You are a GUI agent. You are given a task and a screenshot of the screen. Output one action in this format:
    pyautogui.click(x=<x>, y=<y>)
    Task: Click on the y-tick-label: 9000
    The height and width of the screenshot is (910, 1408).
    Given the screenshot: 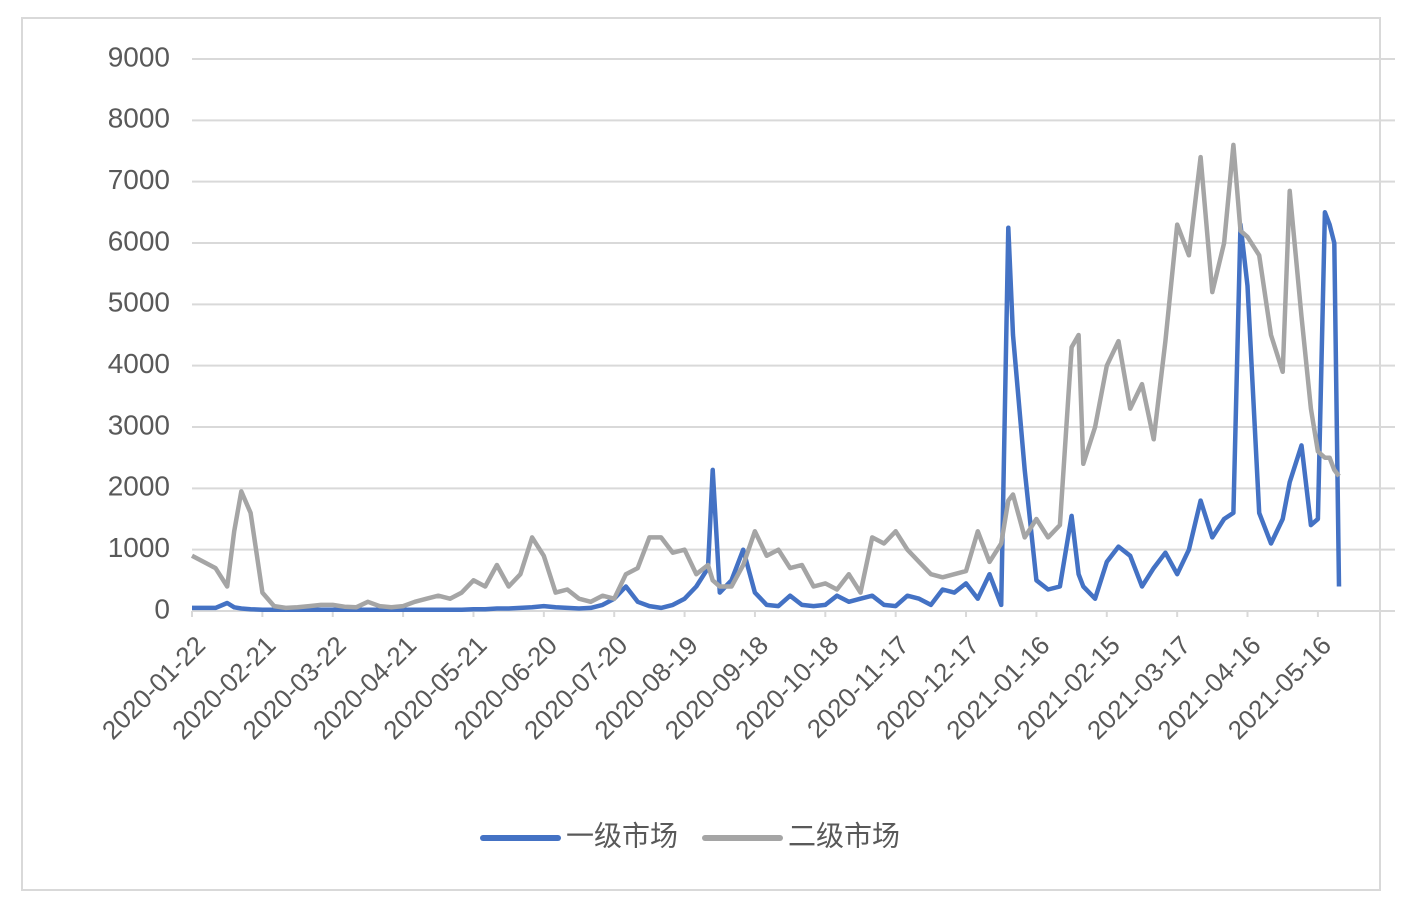 What is the action you would take?
    pyautogui.click(x=139, y=56)
    